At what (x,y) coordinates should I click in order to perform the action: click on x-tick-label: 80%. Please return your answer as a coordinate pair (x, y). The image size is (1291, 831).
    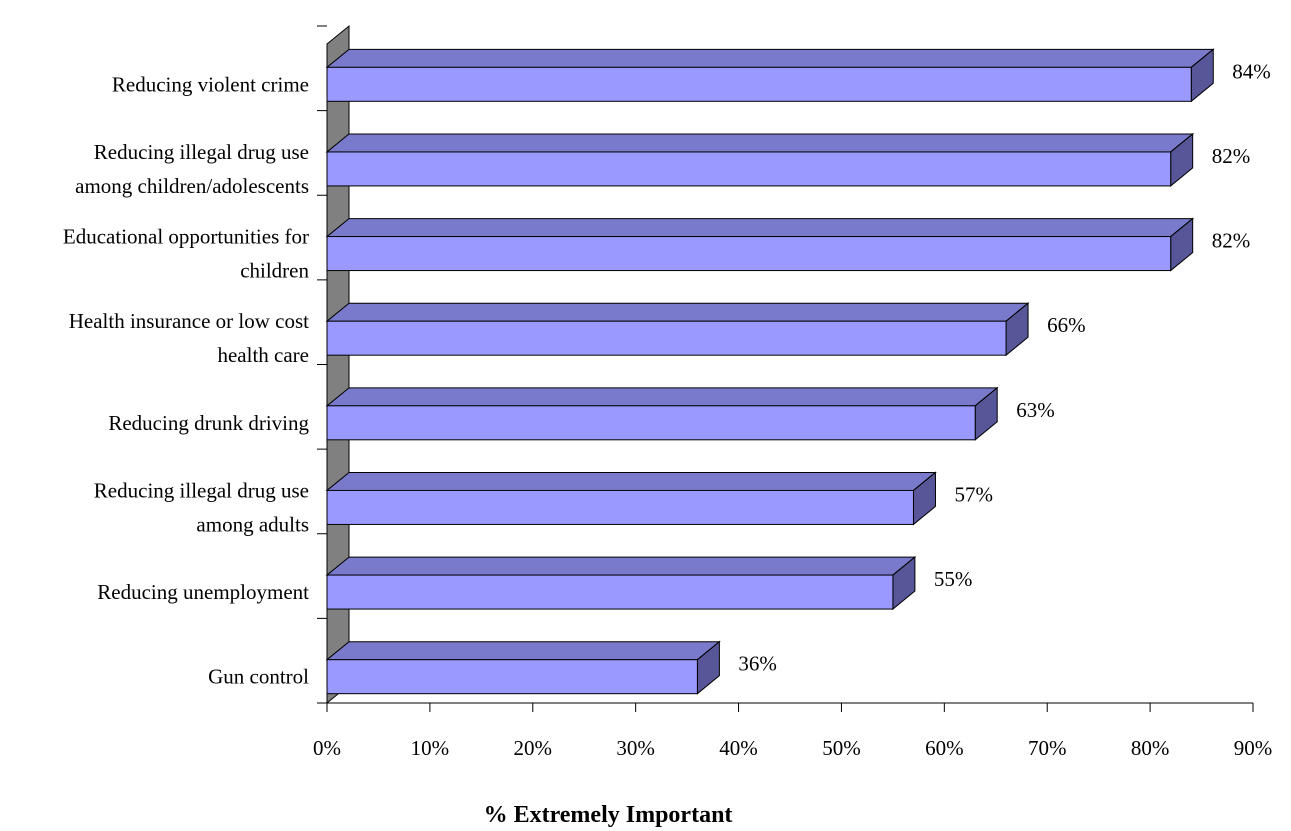
    Looking at the image, I should click on (1150, 748).